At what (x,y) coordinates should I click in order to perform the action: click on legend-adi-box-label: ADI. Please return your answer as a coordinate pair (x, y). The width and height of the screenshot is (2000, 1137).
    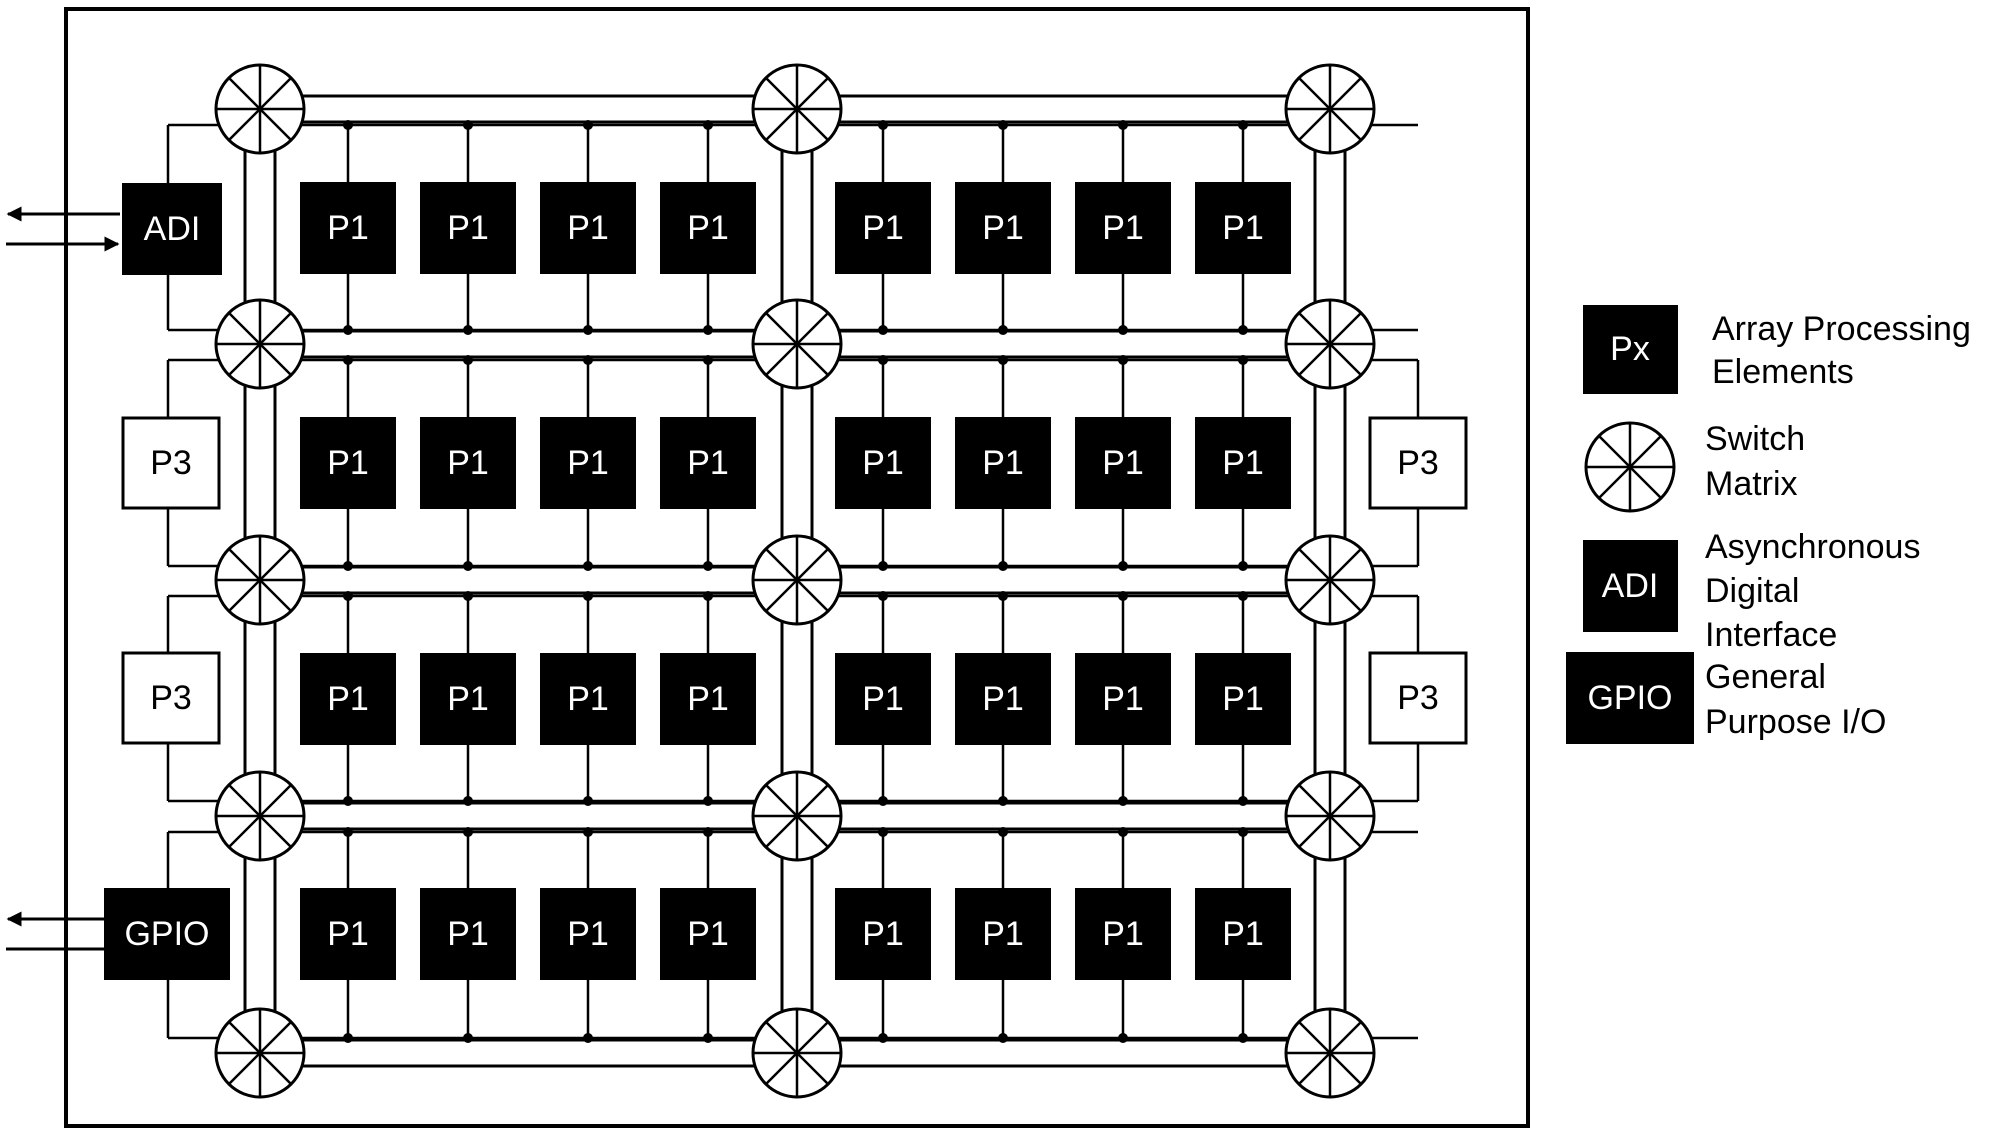
    Looking at the image, I should click on (1630, 586).